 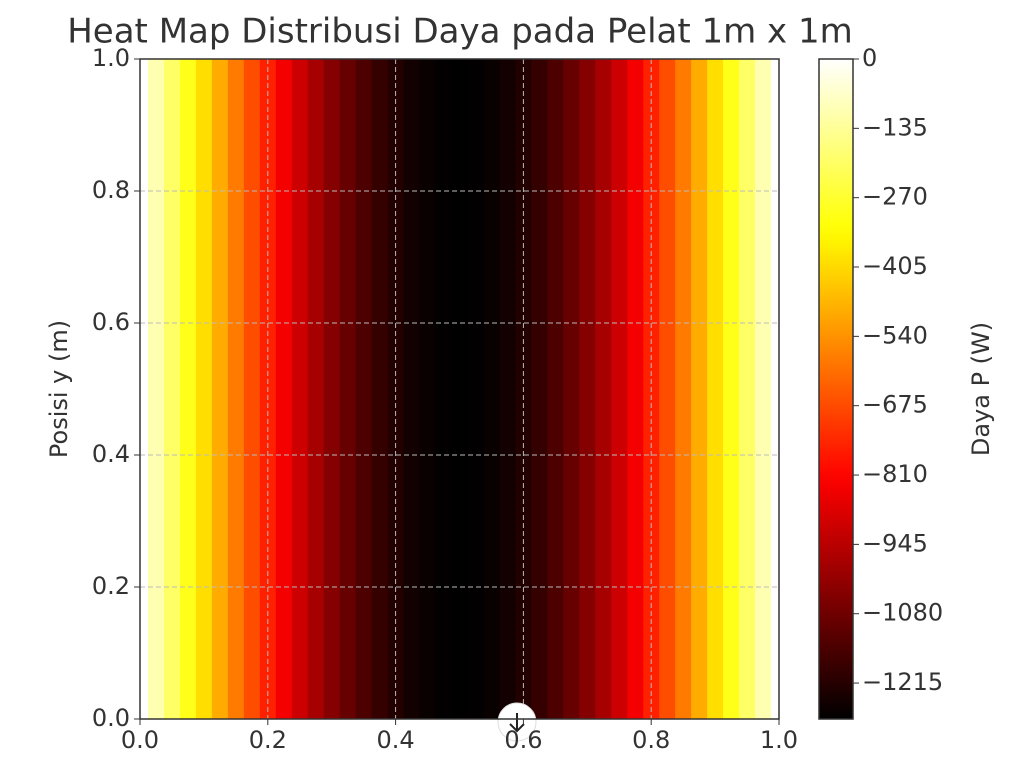 I want to click on y-tick-label: 0.6, so click(x=111, y=322).